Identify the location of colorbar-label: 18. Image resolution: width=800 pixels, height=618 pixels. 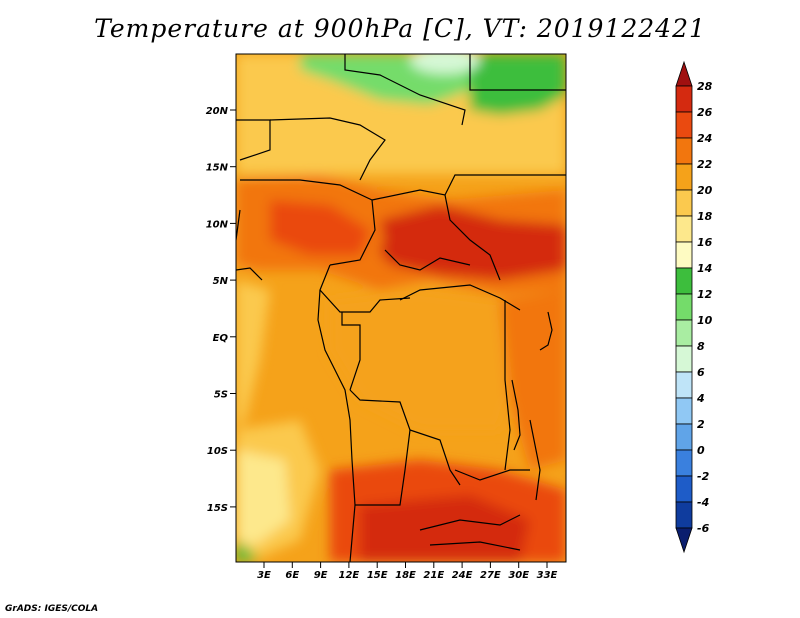
(705, 216).